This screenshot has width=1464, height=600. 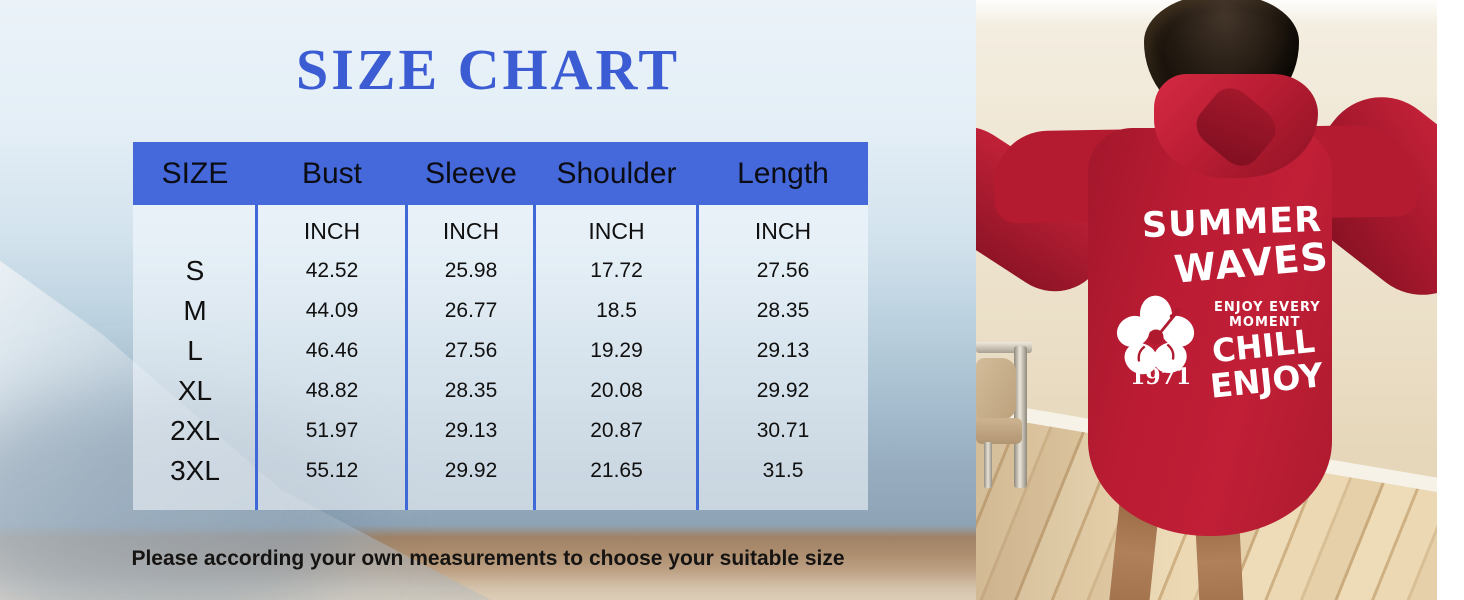 What do you see at coordinates (616, 310) in the screenshot?
I see `measurement-cell: 18.5` at bounding box center [616, 310].